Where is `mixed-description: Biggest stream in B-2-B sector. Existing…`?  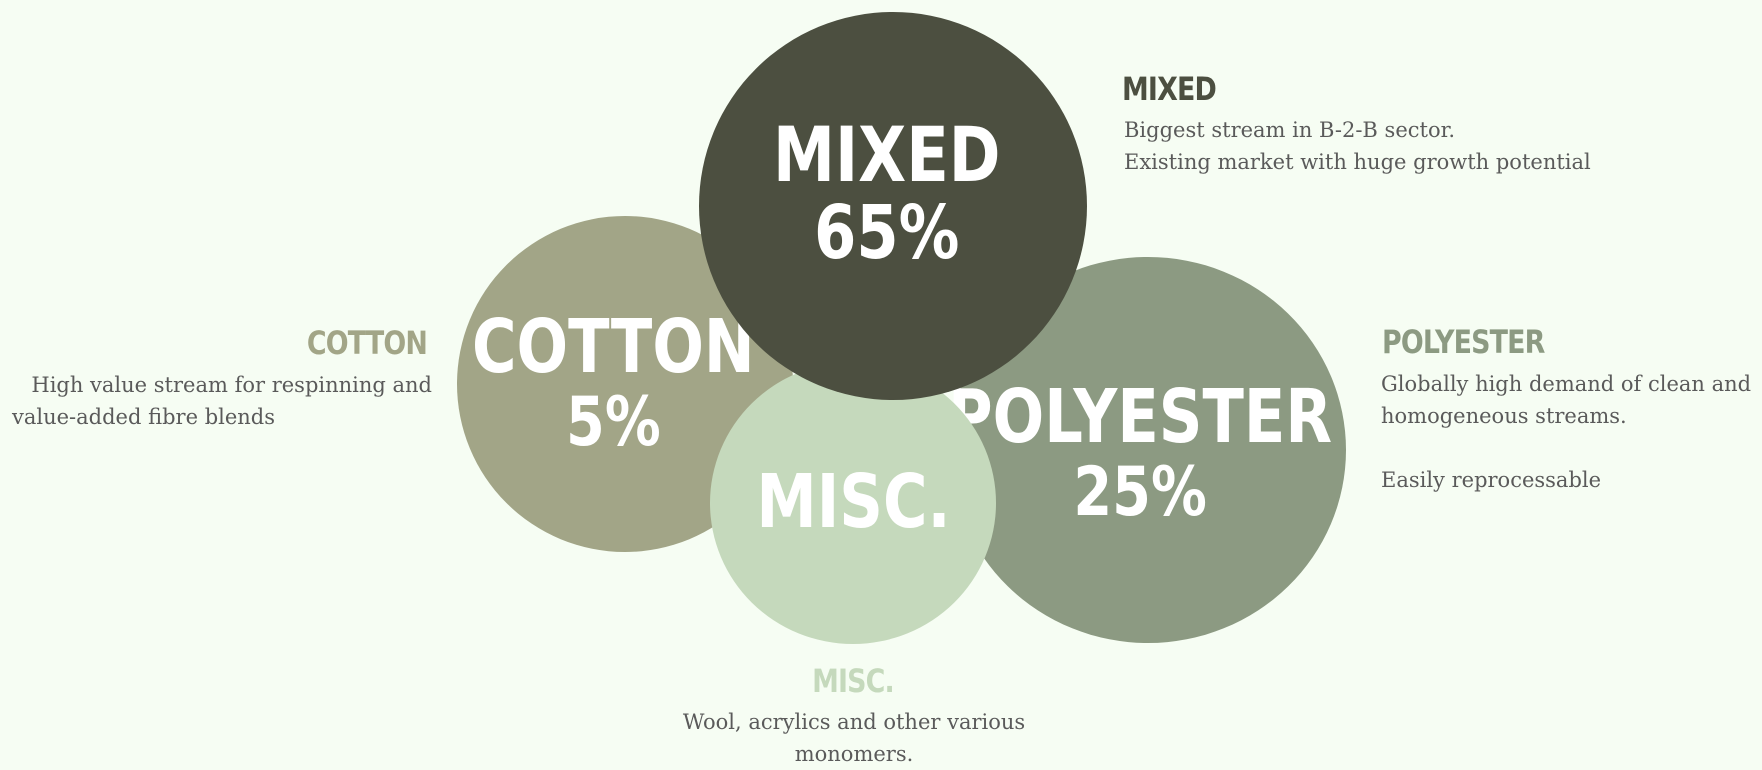
mixed-description: Biggest stream in B-2-B sector. Existing… is located at coordinates (1357, 146).